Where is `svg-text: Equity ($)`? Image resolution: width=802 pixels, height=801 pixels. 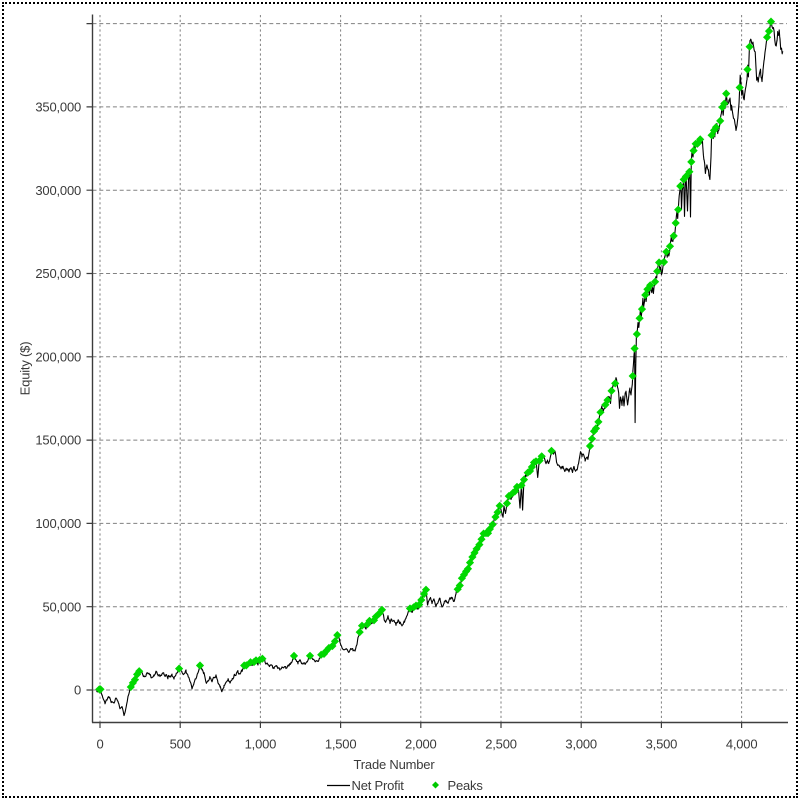 svg-text: Equity ($) is located at coordinates (25, 369).